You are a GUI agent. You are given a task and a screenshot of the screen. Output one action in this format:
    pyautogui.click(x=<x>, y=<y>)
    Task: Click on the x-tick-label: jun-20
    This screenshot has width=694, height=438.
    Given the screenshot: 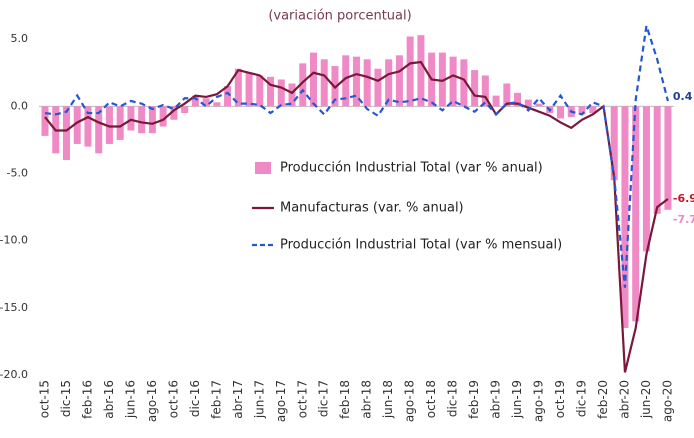 What is the action you would take?
    pyautogui.click(x=646, y=399)
    